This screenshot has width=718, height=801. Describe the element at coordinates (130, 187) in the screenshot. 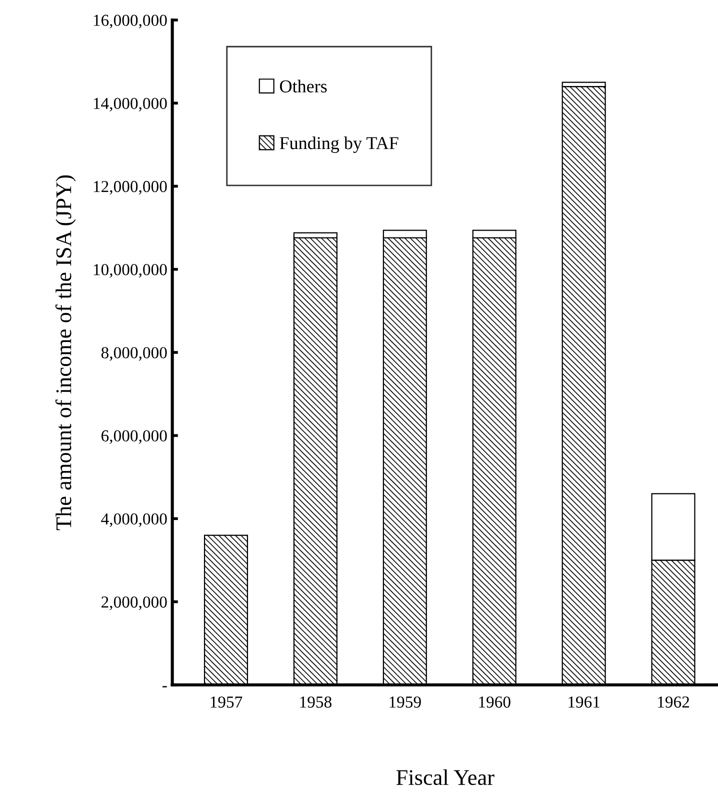

I see `y-tick-label: 12,000,000` at that location.